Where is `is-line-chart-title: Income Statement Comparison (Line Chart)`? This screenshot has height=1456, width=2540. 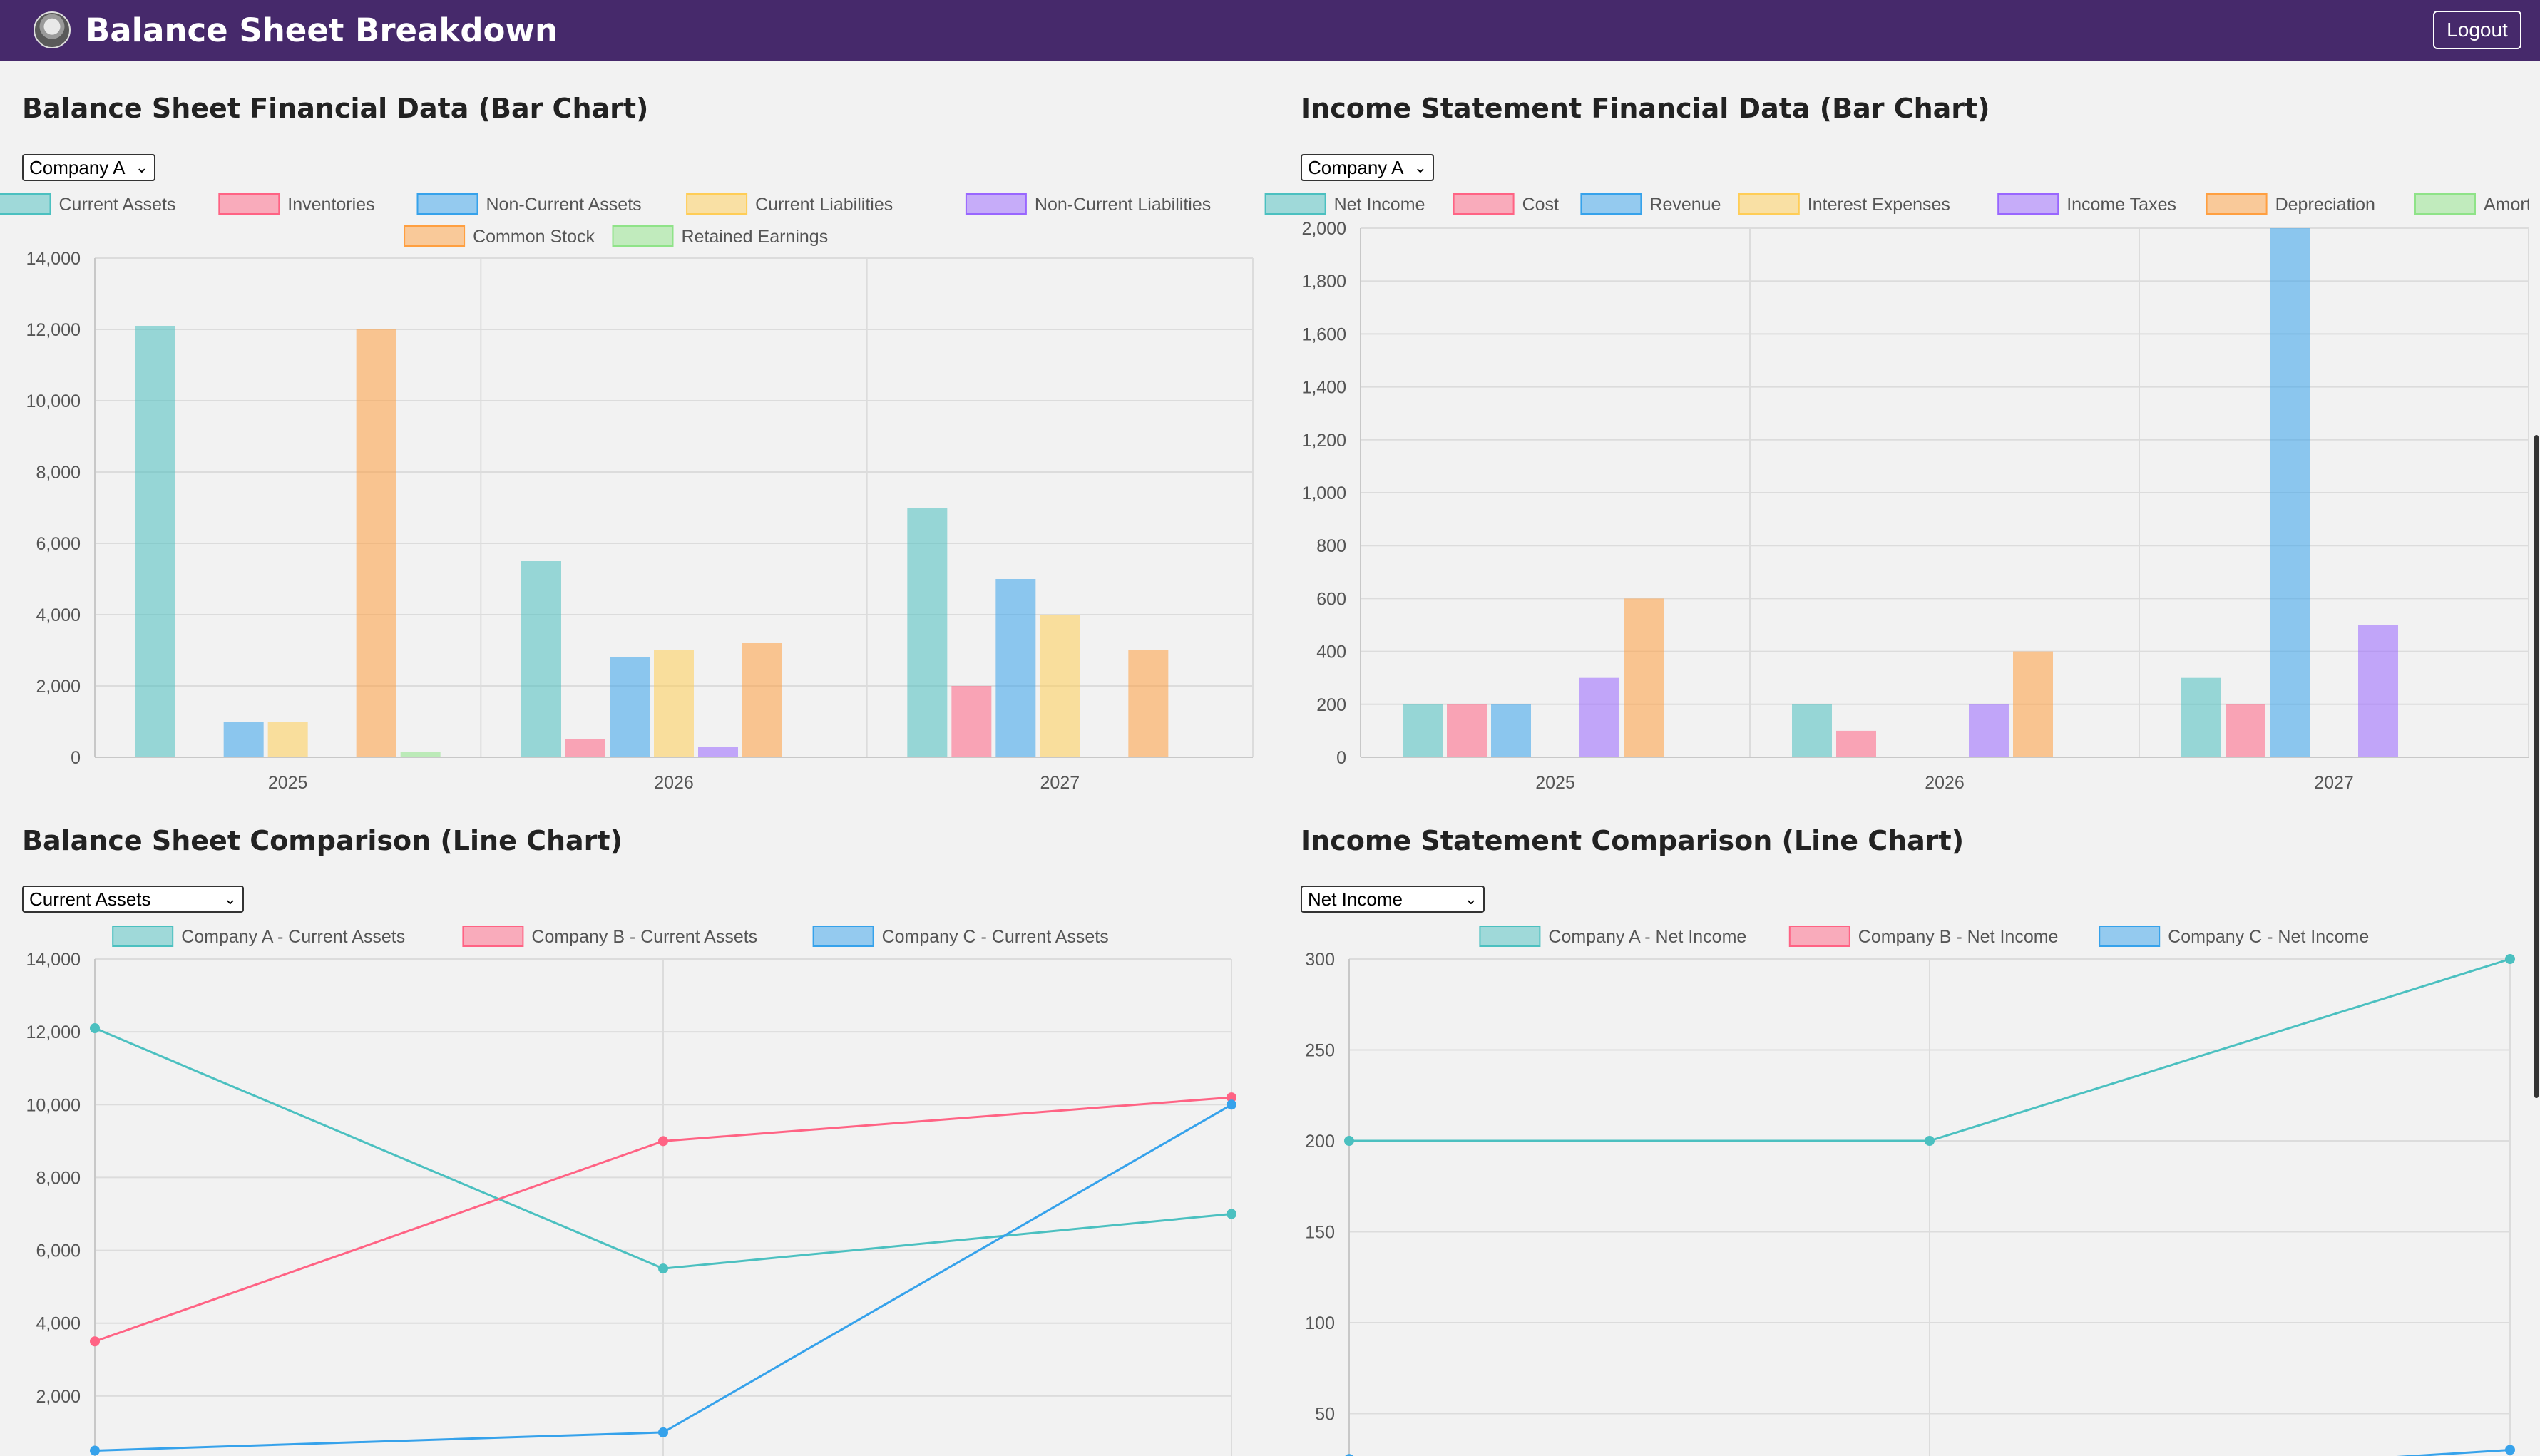
is-line-chart-title: Income Statement Comparison (Line Chart) is located at coordinates (1633, 840).